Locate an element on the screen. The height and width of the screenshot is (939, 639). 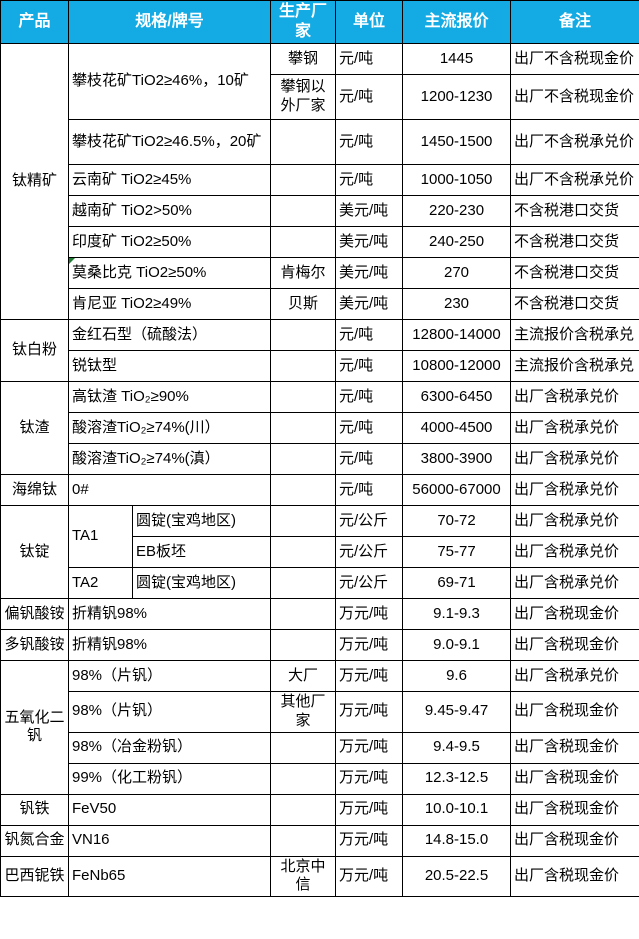
cell-price: 12800-14000 is located at coordinates (457, 335).